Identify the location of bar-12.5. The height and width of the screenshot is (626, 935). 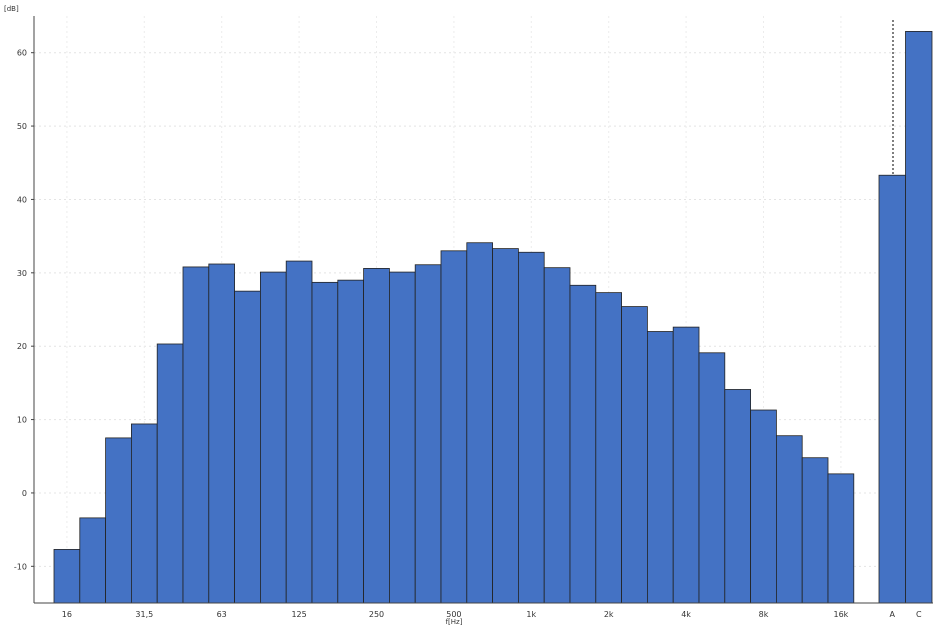
(67, 576).